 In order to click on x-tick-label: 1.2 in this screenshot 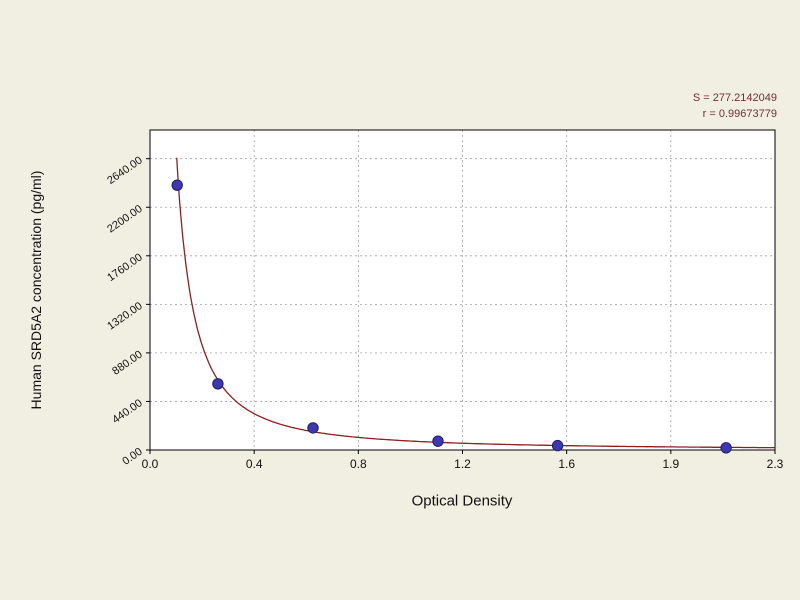, I will do `click(462, 464)`.